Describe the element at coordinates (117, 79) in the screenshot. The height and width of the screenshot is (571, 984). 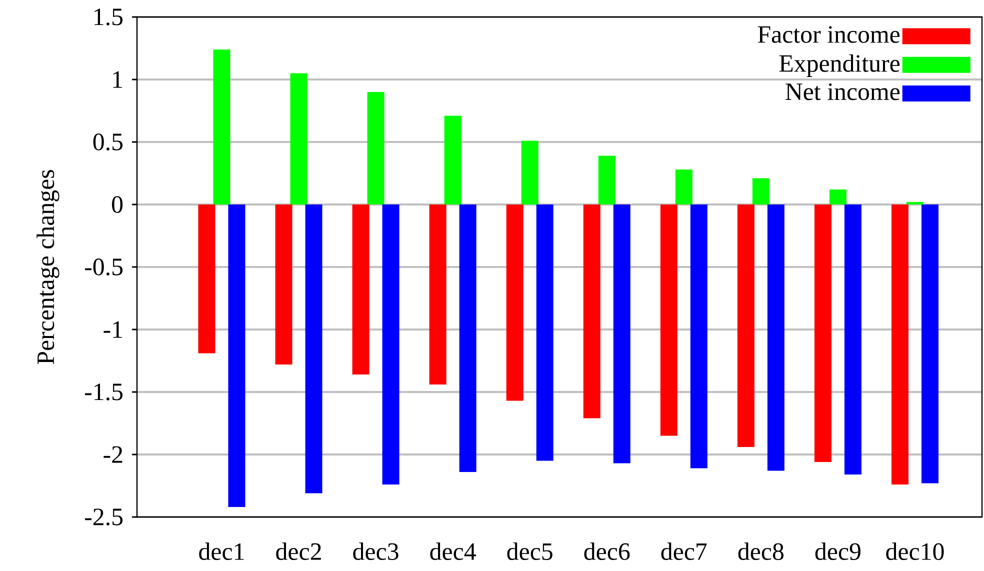
I see `y-tick-label: 1` at that location.